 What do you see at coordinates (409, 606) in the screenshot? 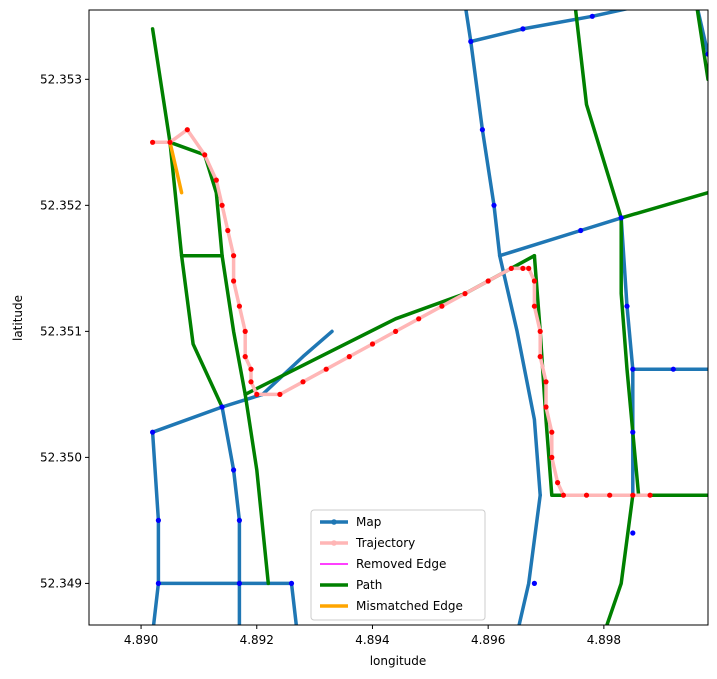
I see `legend-label: Mismatched Edge` at bounding box center [409, 606].